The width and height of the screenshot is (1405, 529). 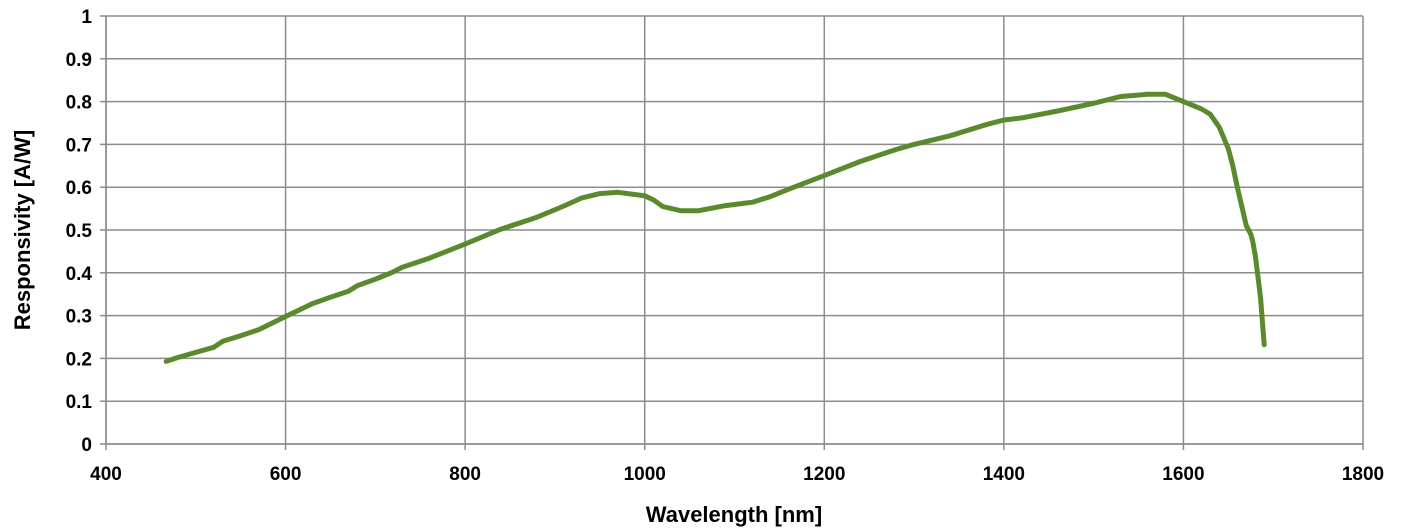 What do you see at coordinates (734, 514) in the screenshot?
I see `x-axis-title: Wavelength [nm]` at bounding box center [734, 514].